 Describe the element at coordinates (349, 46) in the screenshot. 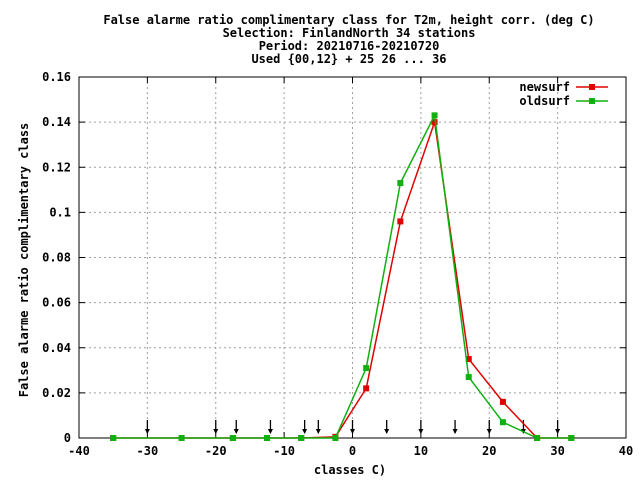

I see `chart-title-line-3: Period: 20210716-20210720` at that location.